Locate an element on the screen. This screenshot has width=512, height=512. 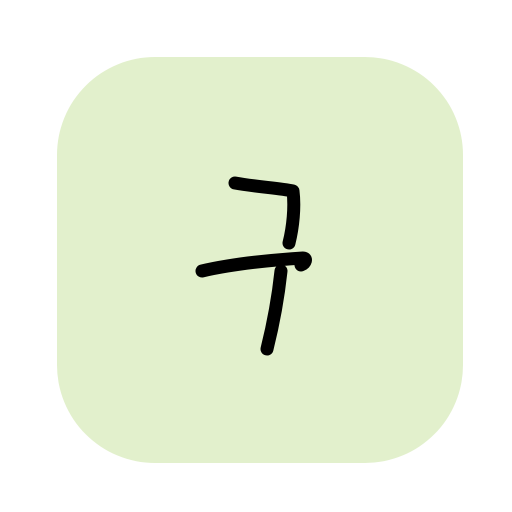
glyph-middle-stroke is located at coordinates (253, 264).